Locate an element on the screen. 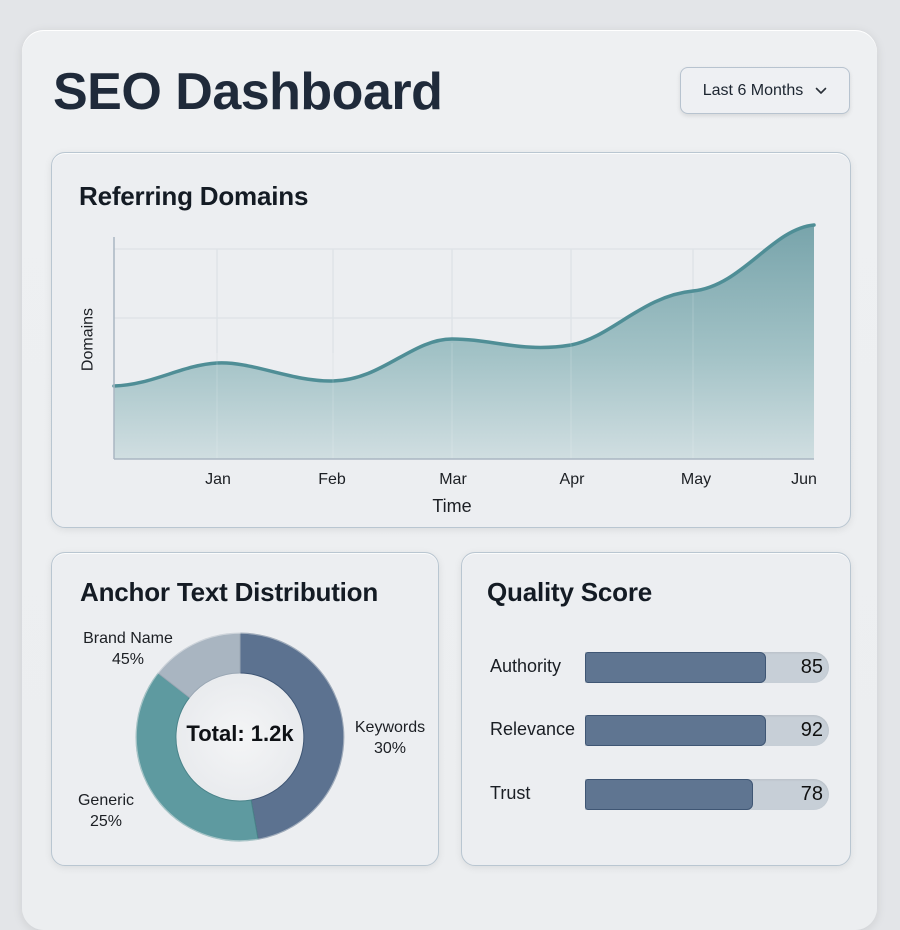 This screenshot has height=930, width=900. quality-value-trust: 78 is located at coordinates (811, 794).